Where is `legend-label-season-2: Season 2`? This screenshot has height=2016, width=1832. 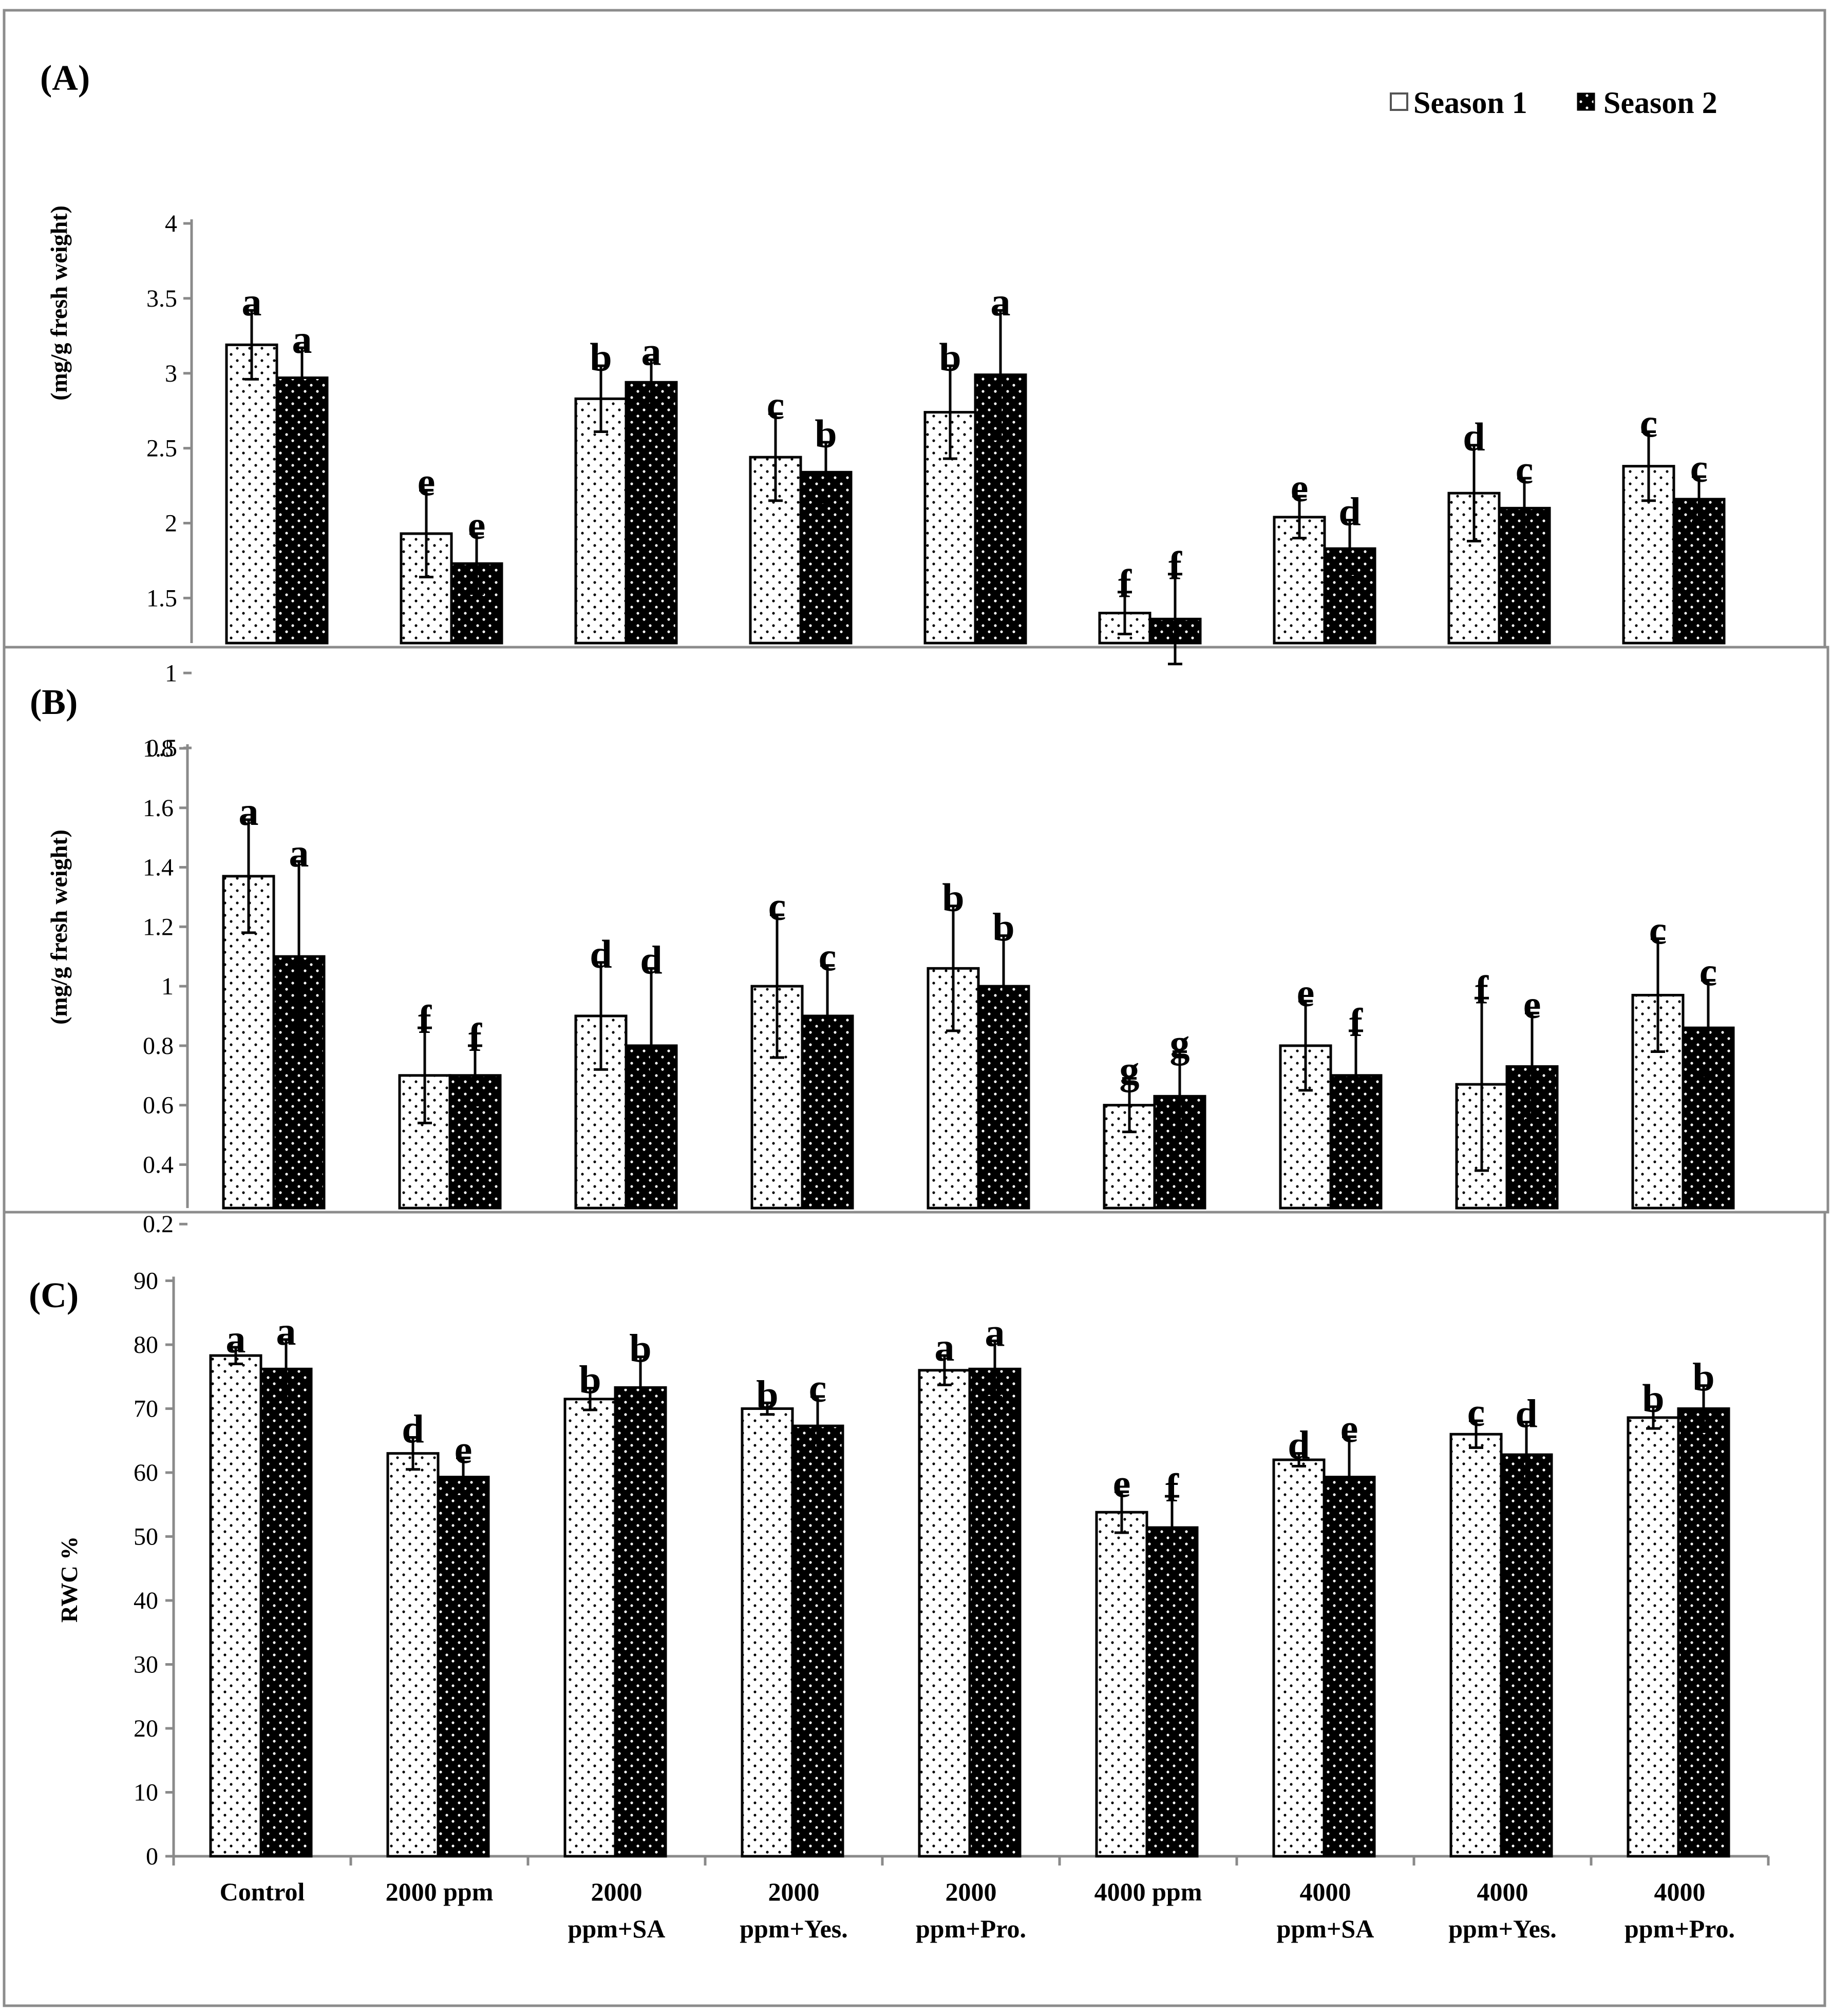 legend-label-season-2: Season 2 is located at coordinates (1660, 103).